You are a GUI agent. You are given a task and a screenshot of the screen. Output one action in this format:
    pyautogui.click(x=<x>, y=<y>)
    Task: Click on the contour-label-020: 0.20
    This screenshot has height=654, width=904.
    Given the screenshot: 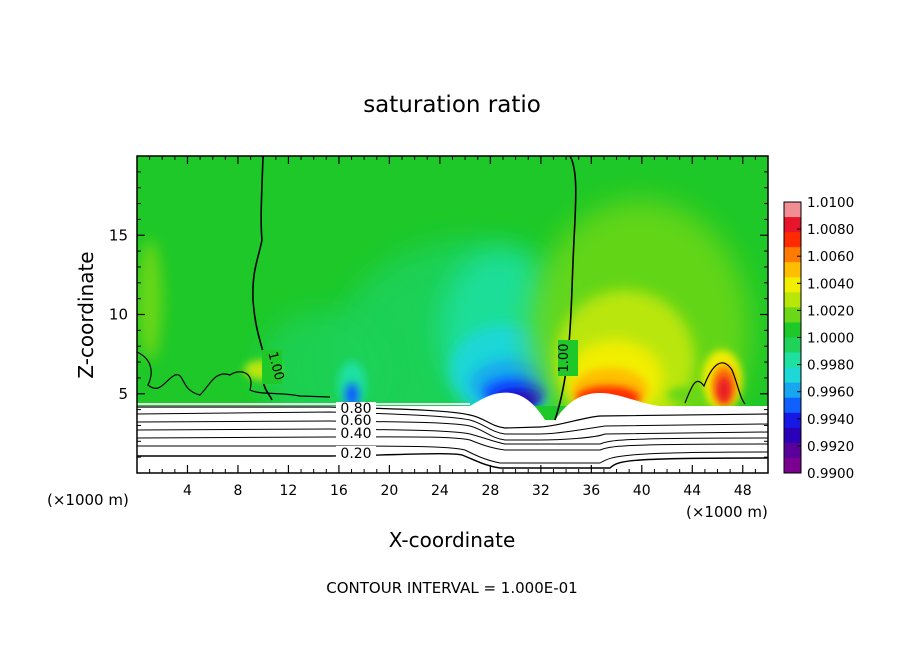 What is the action you would take?
    pyautogui.click(x=355, y=454)
    